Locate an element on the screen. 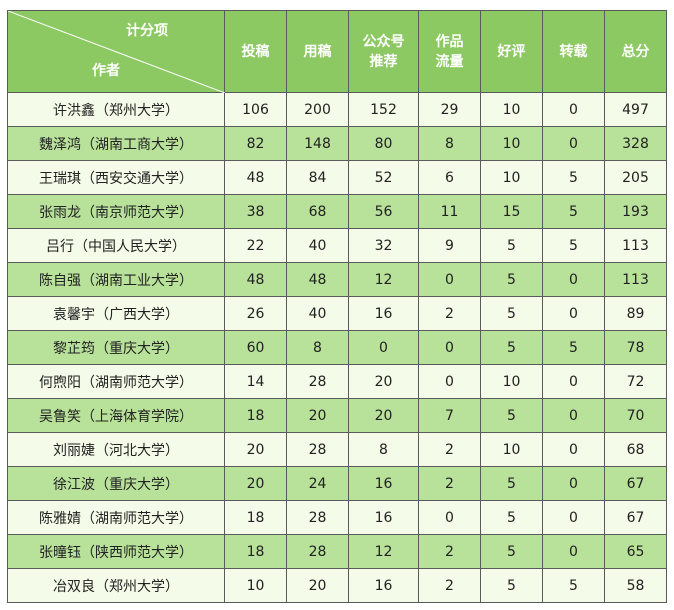 The image size is (674, 610). score-cell: 65 is located at coordinates (635, 551).